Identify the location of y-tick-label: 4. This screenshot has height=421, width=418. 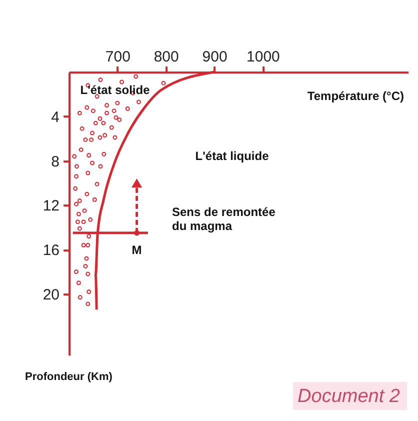
(55, 117).